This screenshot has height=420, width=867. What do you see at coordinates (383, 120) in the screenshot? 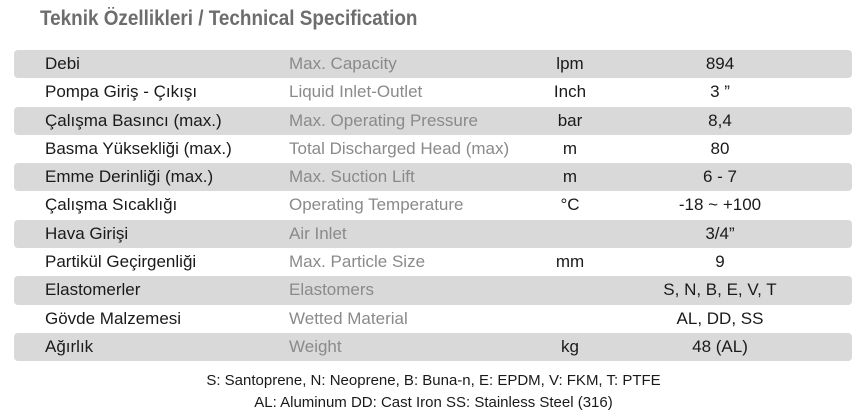
I see `english-label: Max. Operating Pressure` at bounding box center [383, 120].